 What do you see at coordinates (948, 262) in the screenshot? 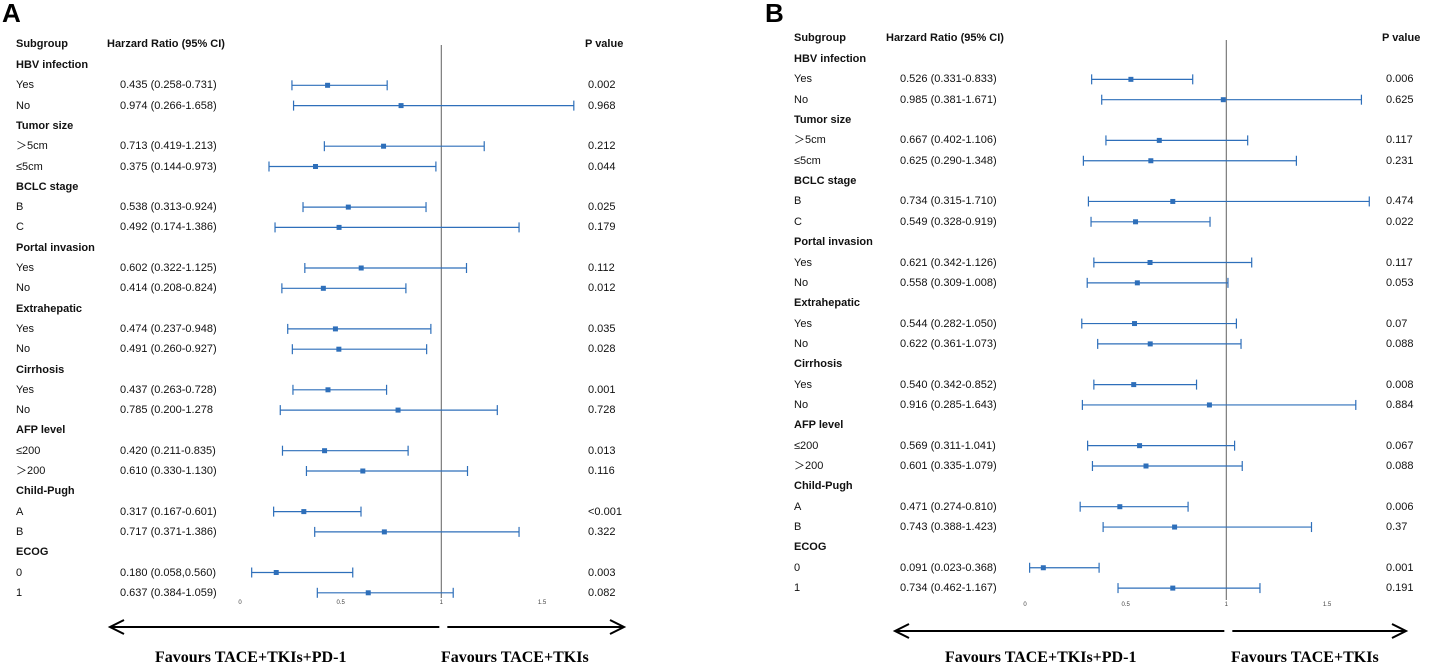
I see `hazard-ratio-text: 0.621 (0.342-1.126)` at bounding box center [948, 262].